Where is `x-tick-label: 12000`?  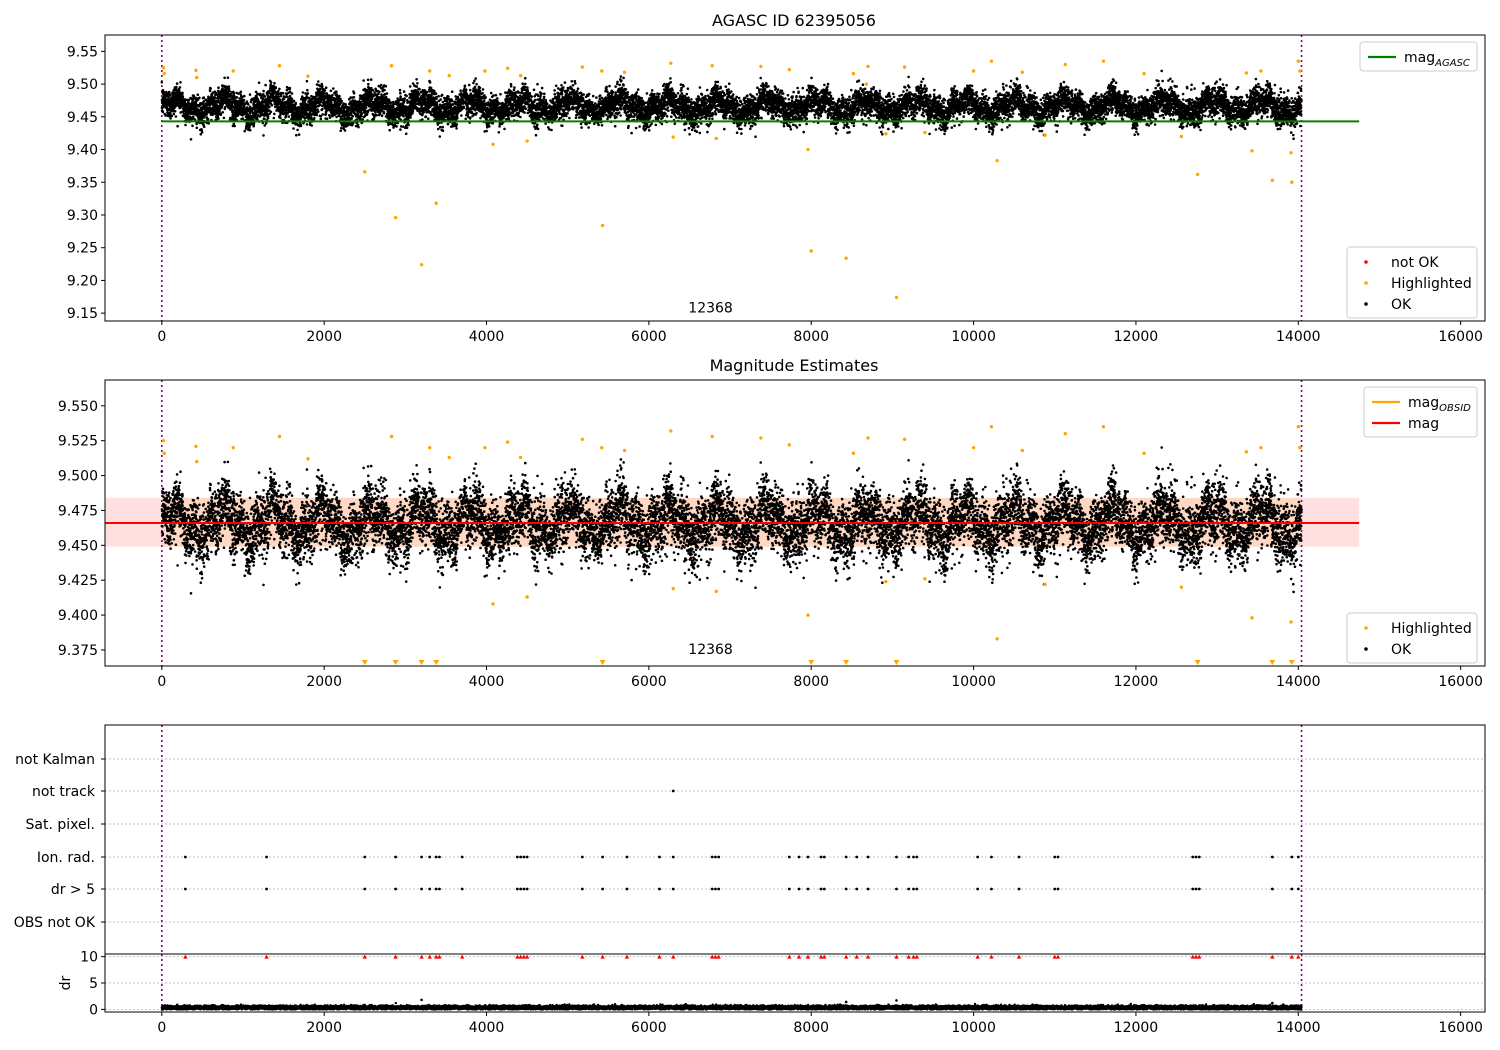 x-tick-label: 12000 is located at coordinates (1136, 1028).